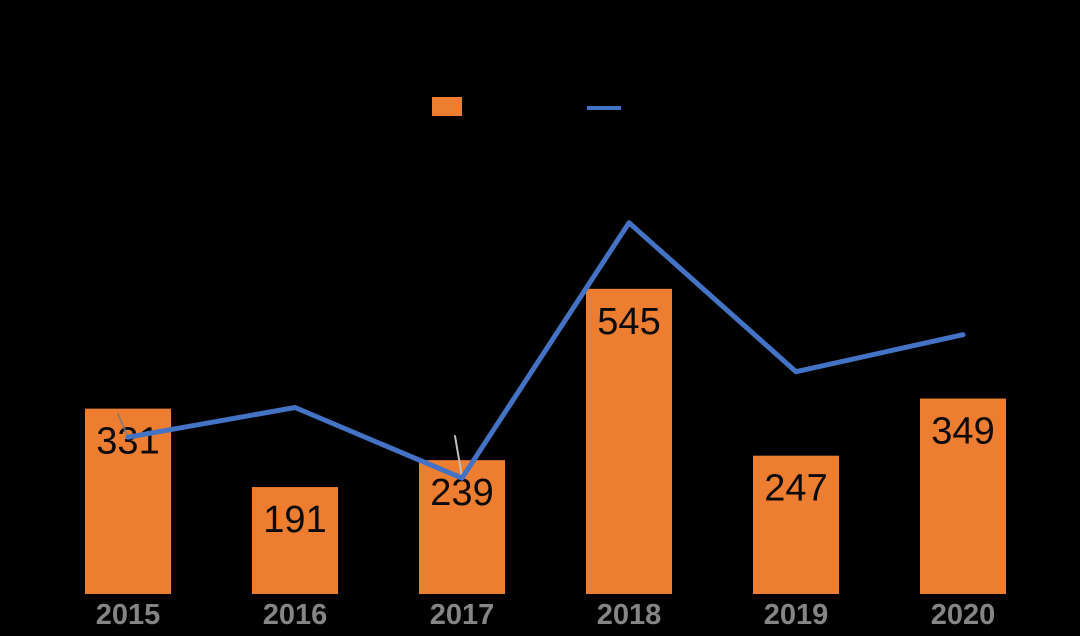 The width and height of the screenshot is (1080, 636). I want to click on x-axis-label-2017: 2017, so click(462, 615).